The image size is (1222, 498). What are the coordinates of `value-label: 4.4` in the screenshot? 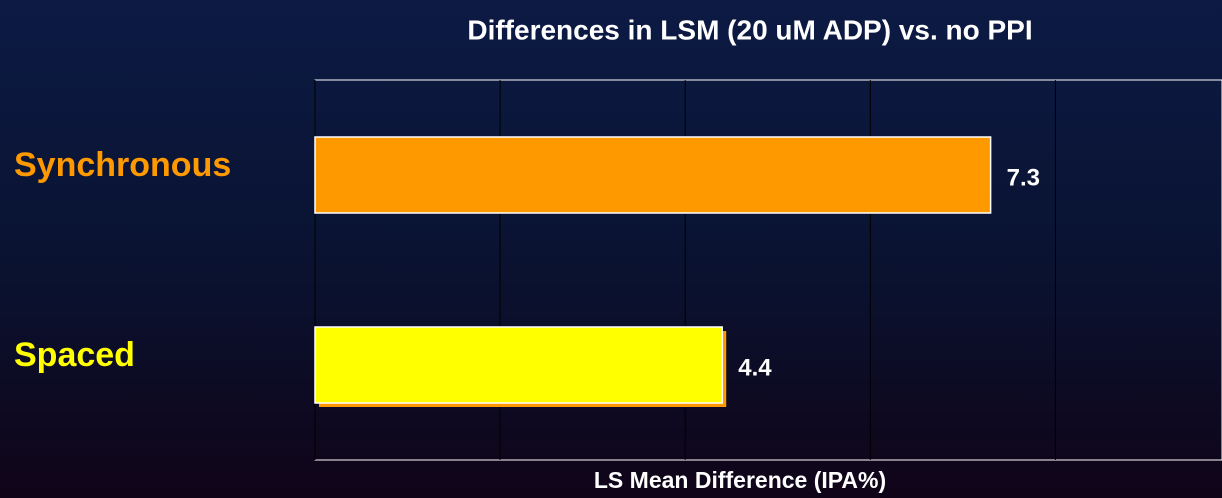 It's located at (755, 367).